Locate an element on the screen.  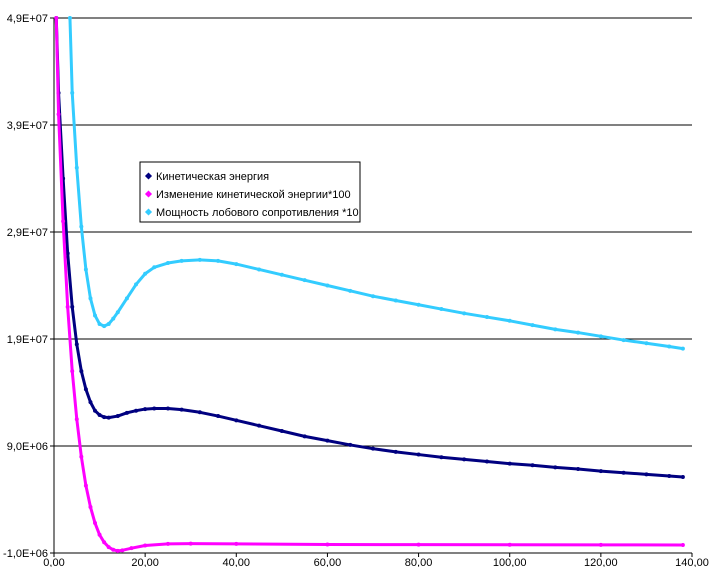
x-tick-label: 100,00 is located at coordinates (510, 562).